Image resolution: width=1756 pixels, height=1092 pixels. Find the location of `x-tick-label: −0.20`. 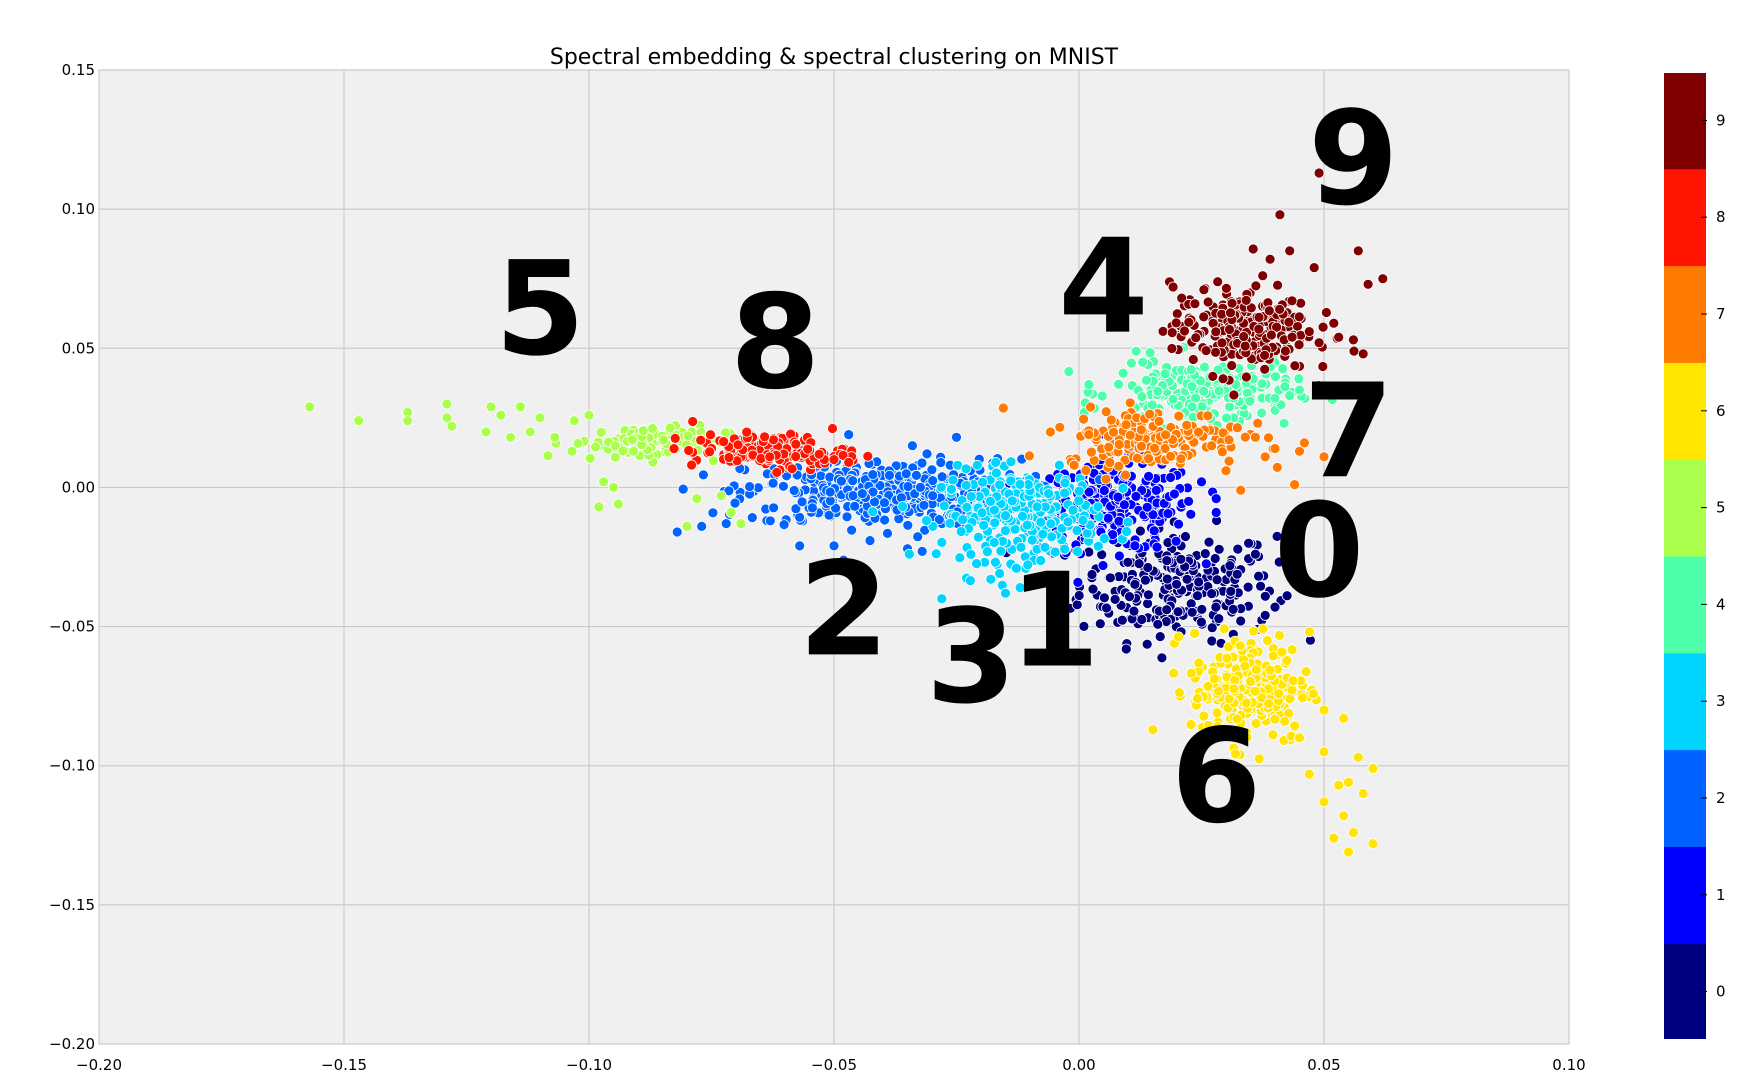

x-tick-label: −0.20 is located at coordinates (99, 1065).